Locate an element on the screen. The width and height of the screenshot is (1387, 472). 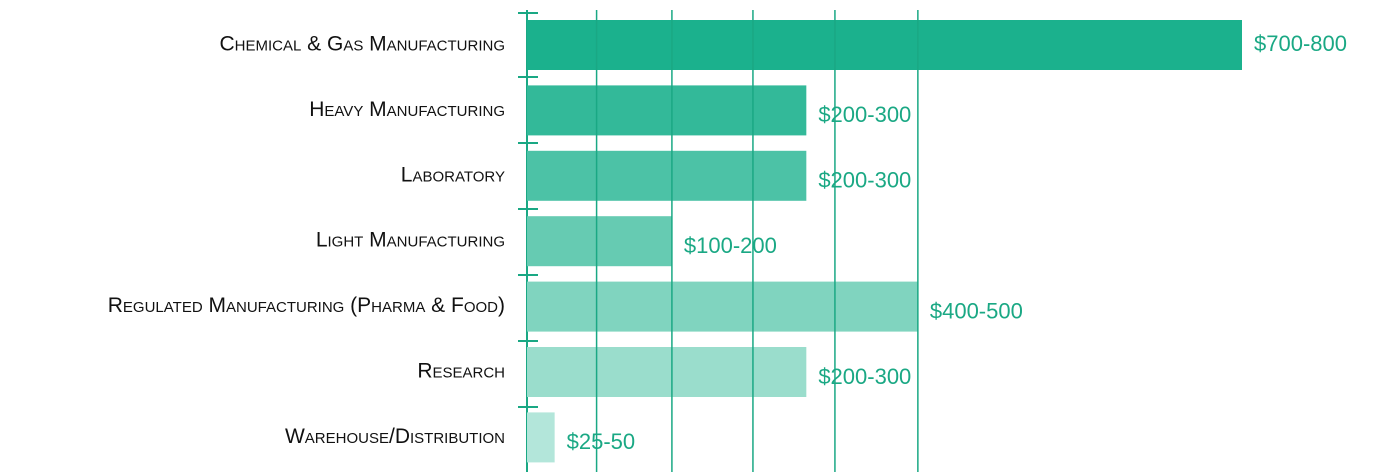
category-label: Laboratory is located at coordinates (453, 174).